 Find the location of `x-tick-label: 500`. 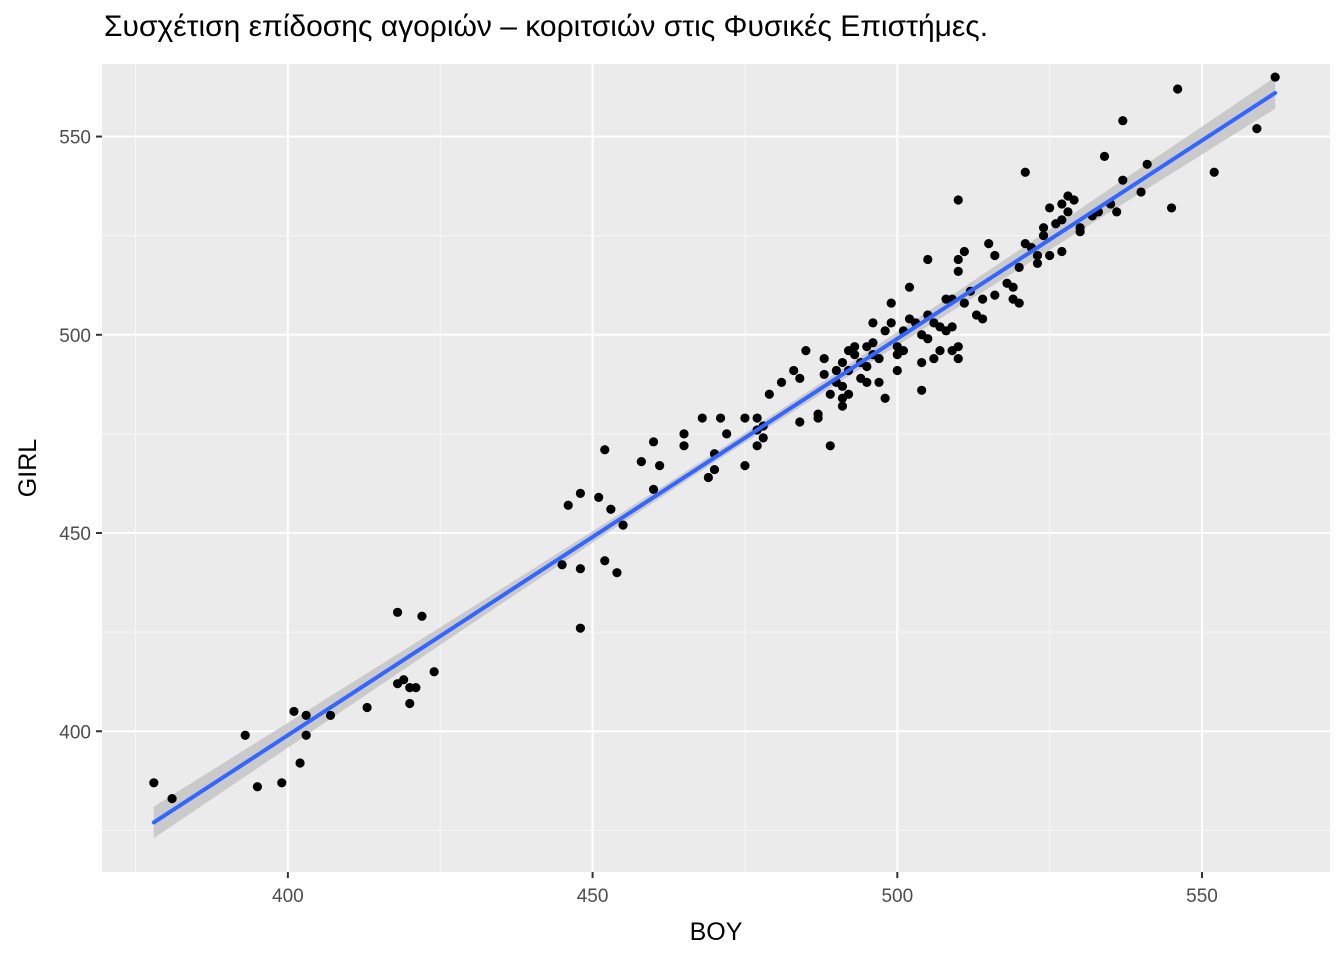

x-tick-label: 500 is located at coordinates (897, 896).